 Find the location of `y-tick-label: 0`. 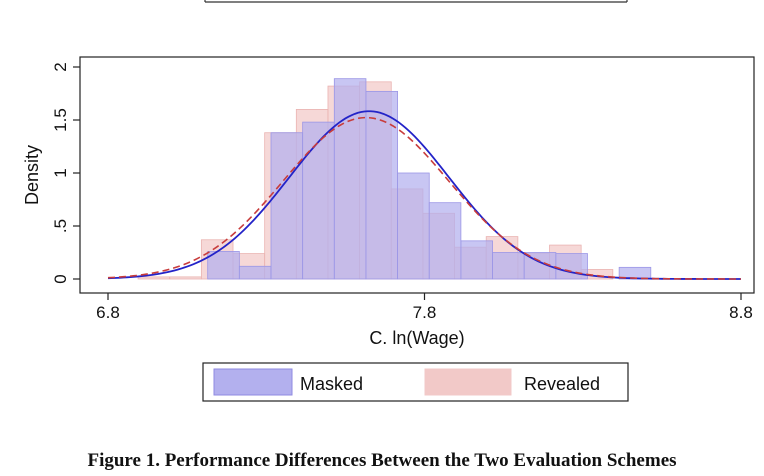

y-tick-label: 0 is located at coordinates (60, 278).